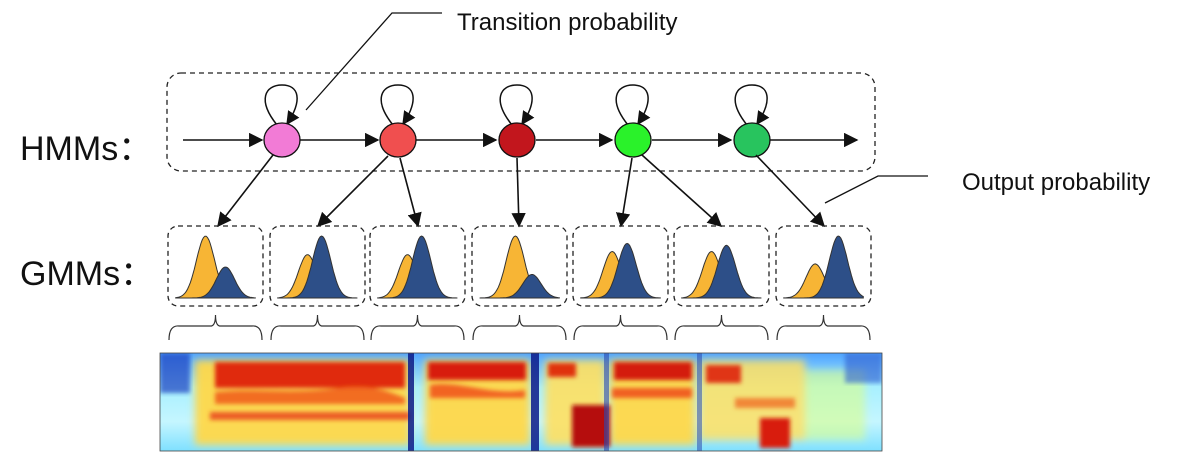 Image resolution: width=1191 pixels, height=462 pixels. I want to click on gmms-label: GMMs：, so click(87, 274).